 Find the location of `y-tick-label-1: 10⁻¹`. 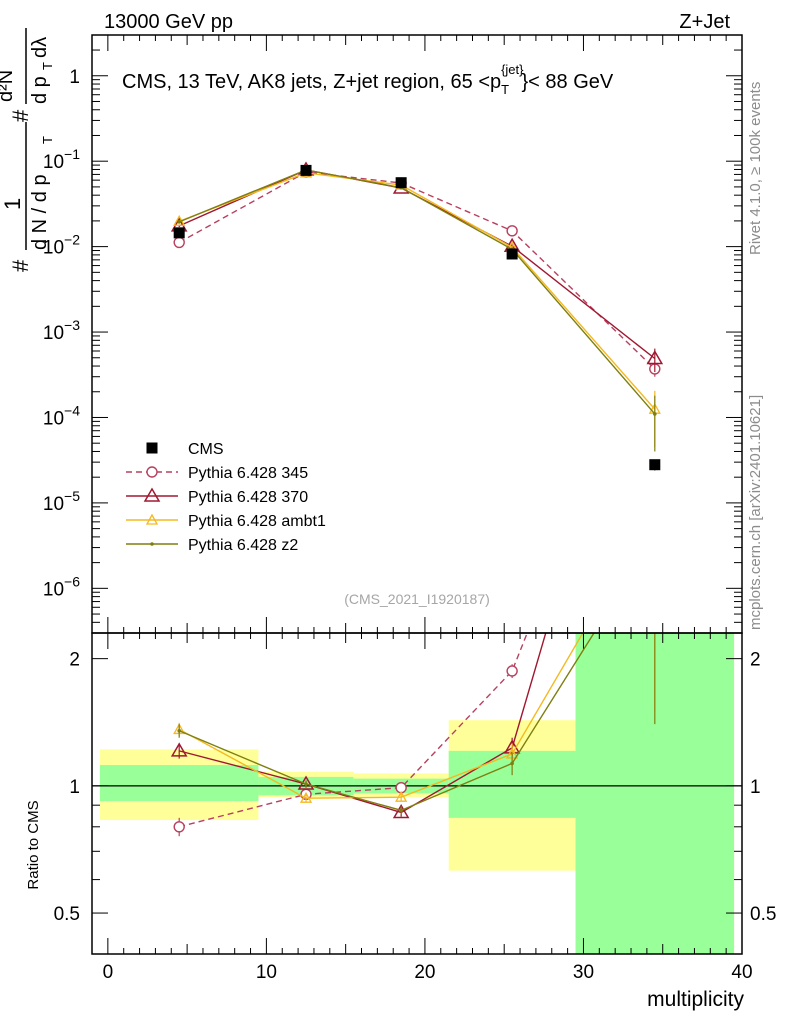

y-tick-label-1: 10⁻¹ is located at coordinates (61, 159).